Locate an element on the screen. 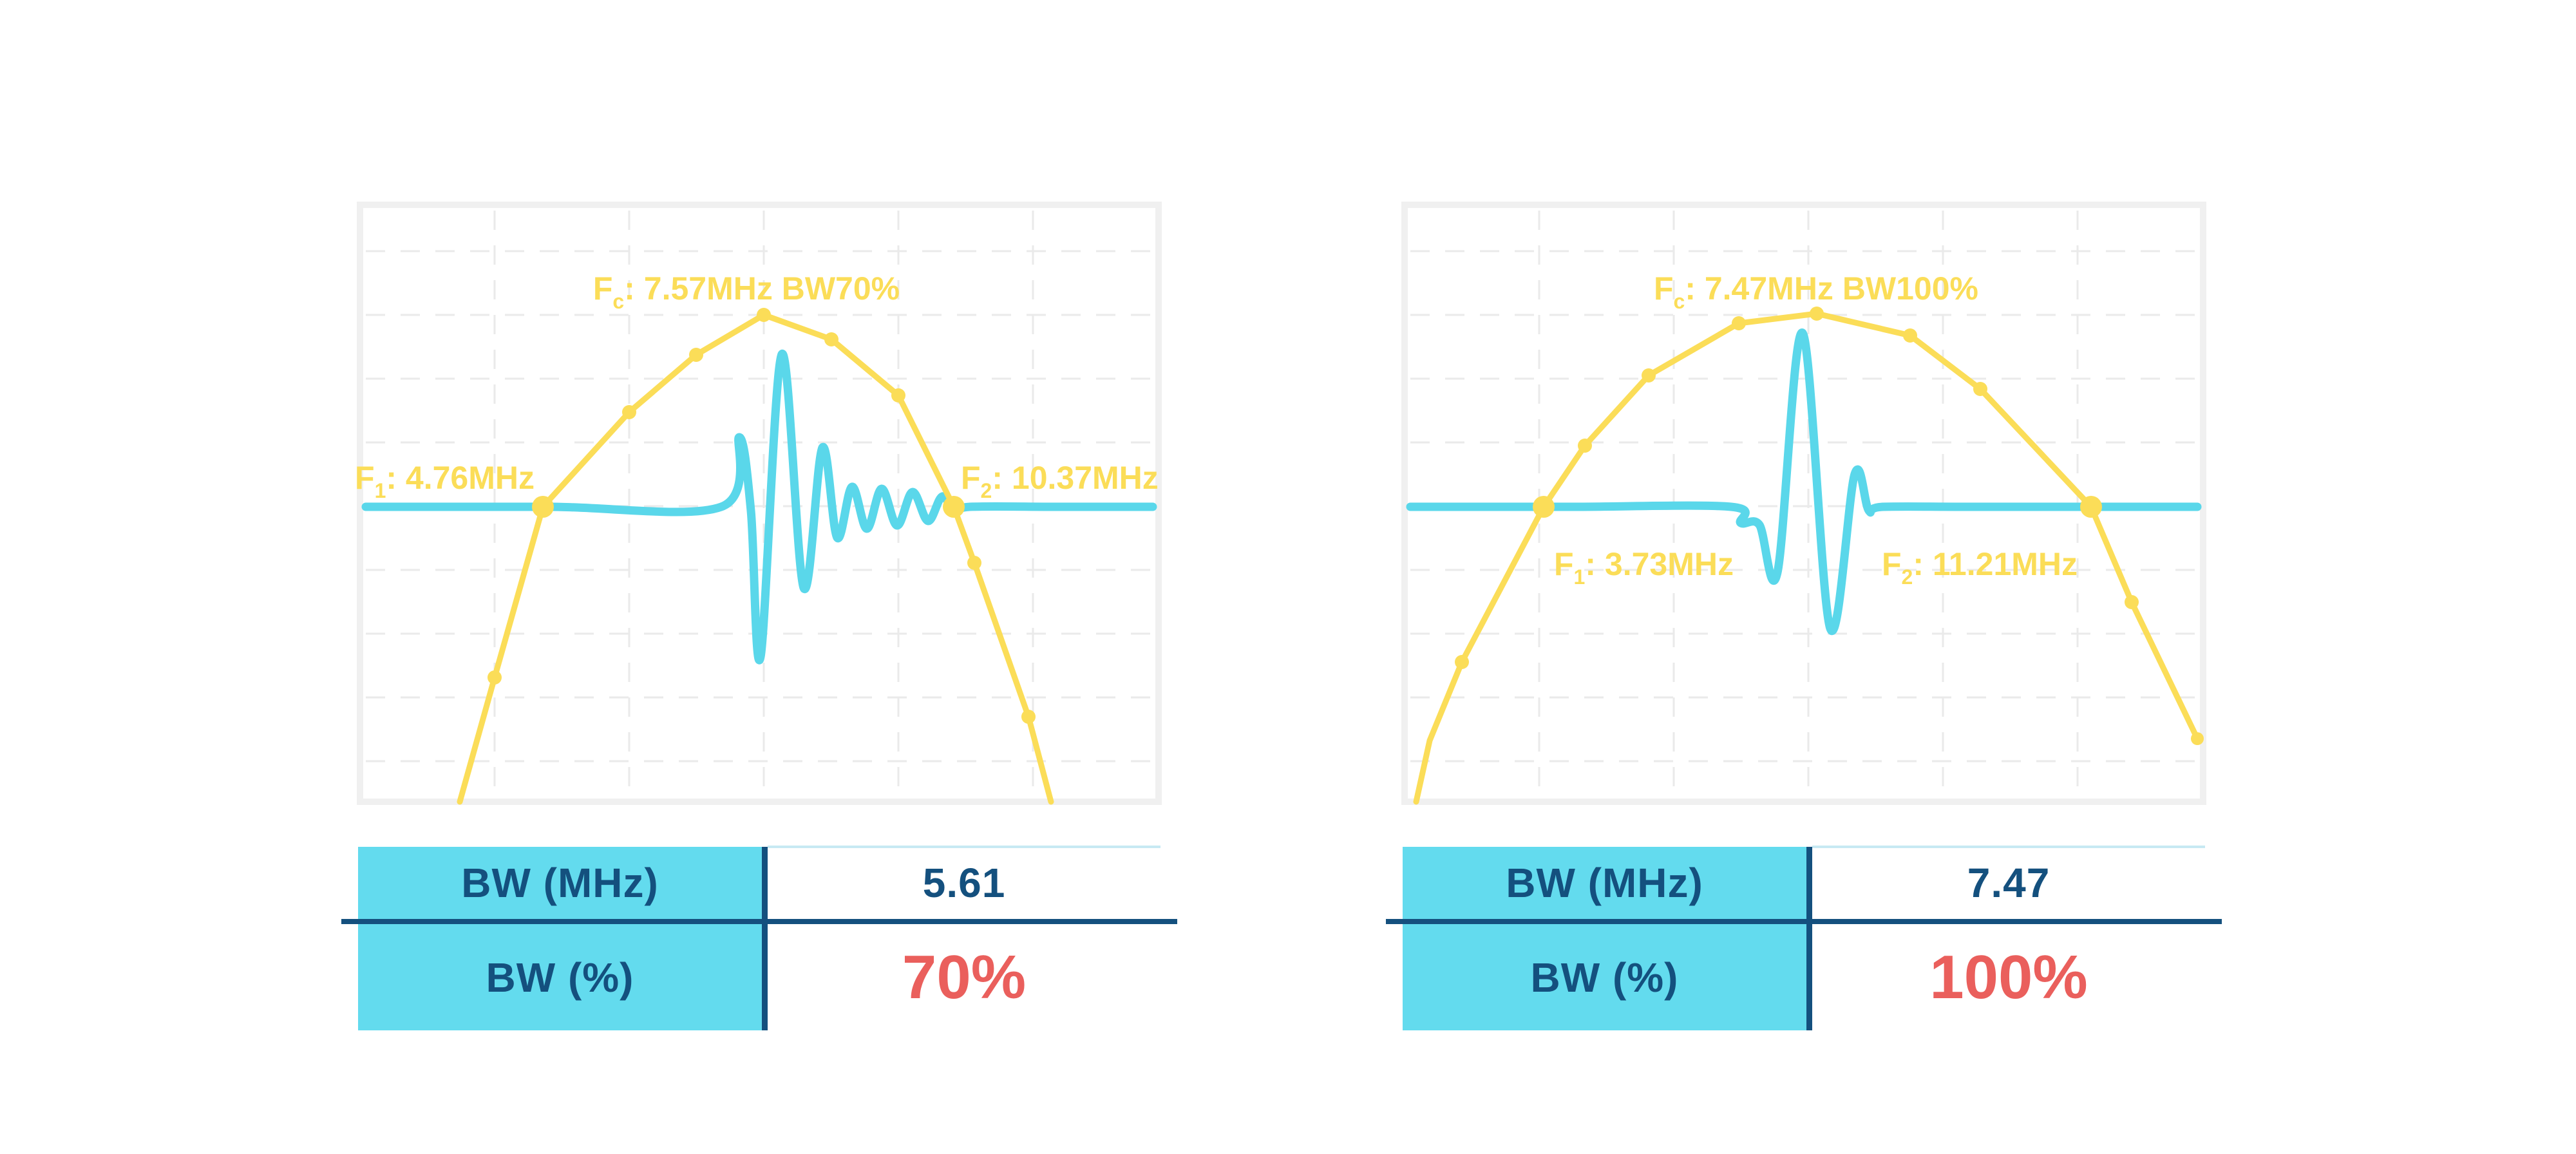 The image size is (2576, 1154). f2-annotation: F2: 11.21MHz is located at coordinates (1980, 567).